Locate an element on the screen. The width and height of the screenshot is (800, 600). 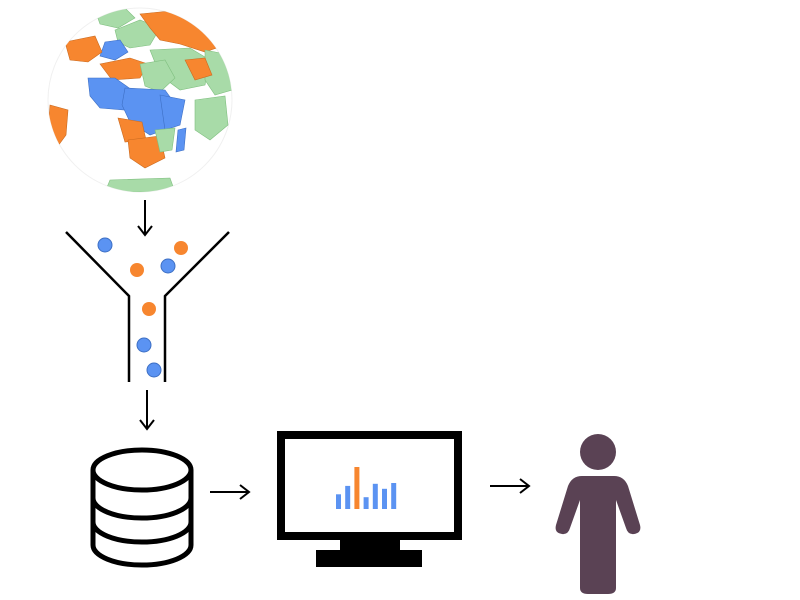
monitor-chart-bars is located at coordinates (366, 488).